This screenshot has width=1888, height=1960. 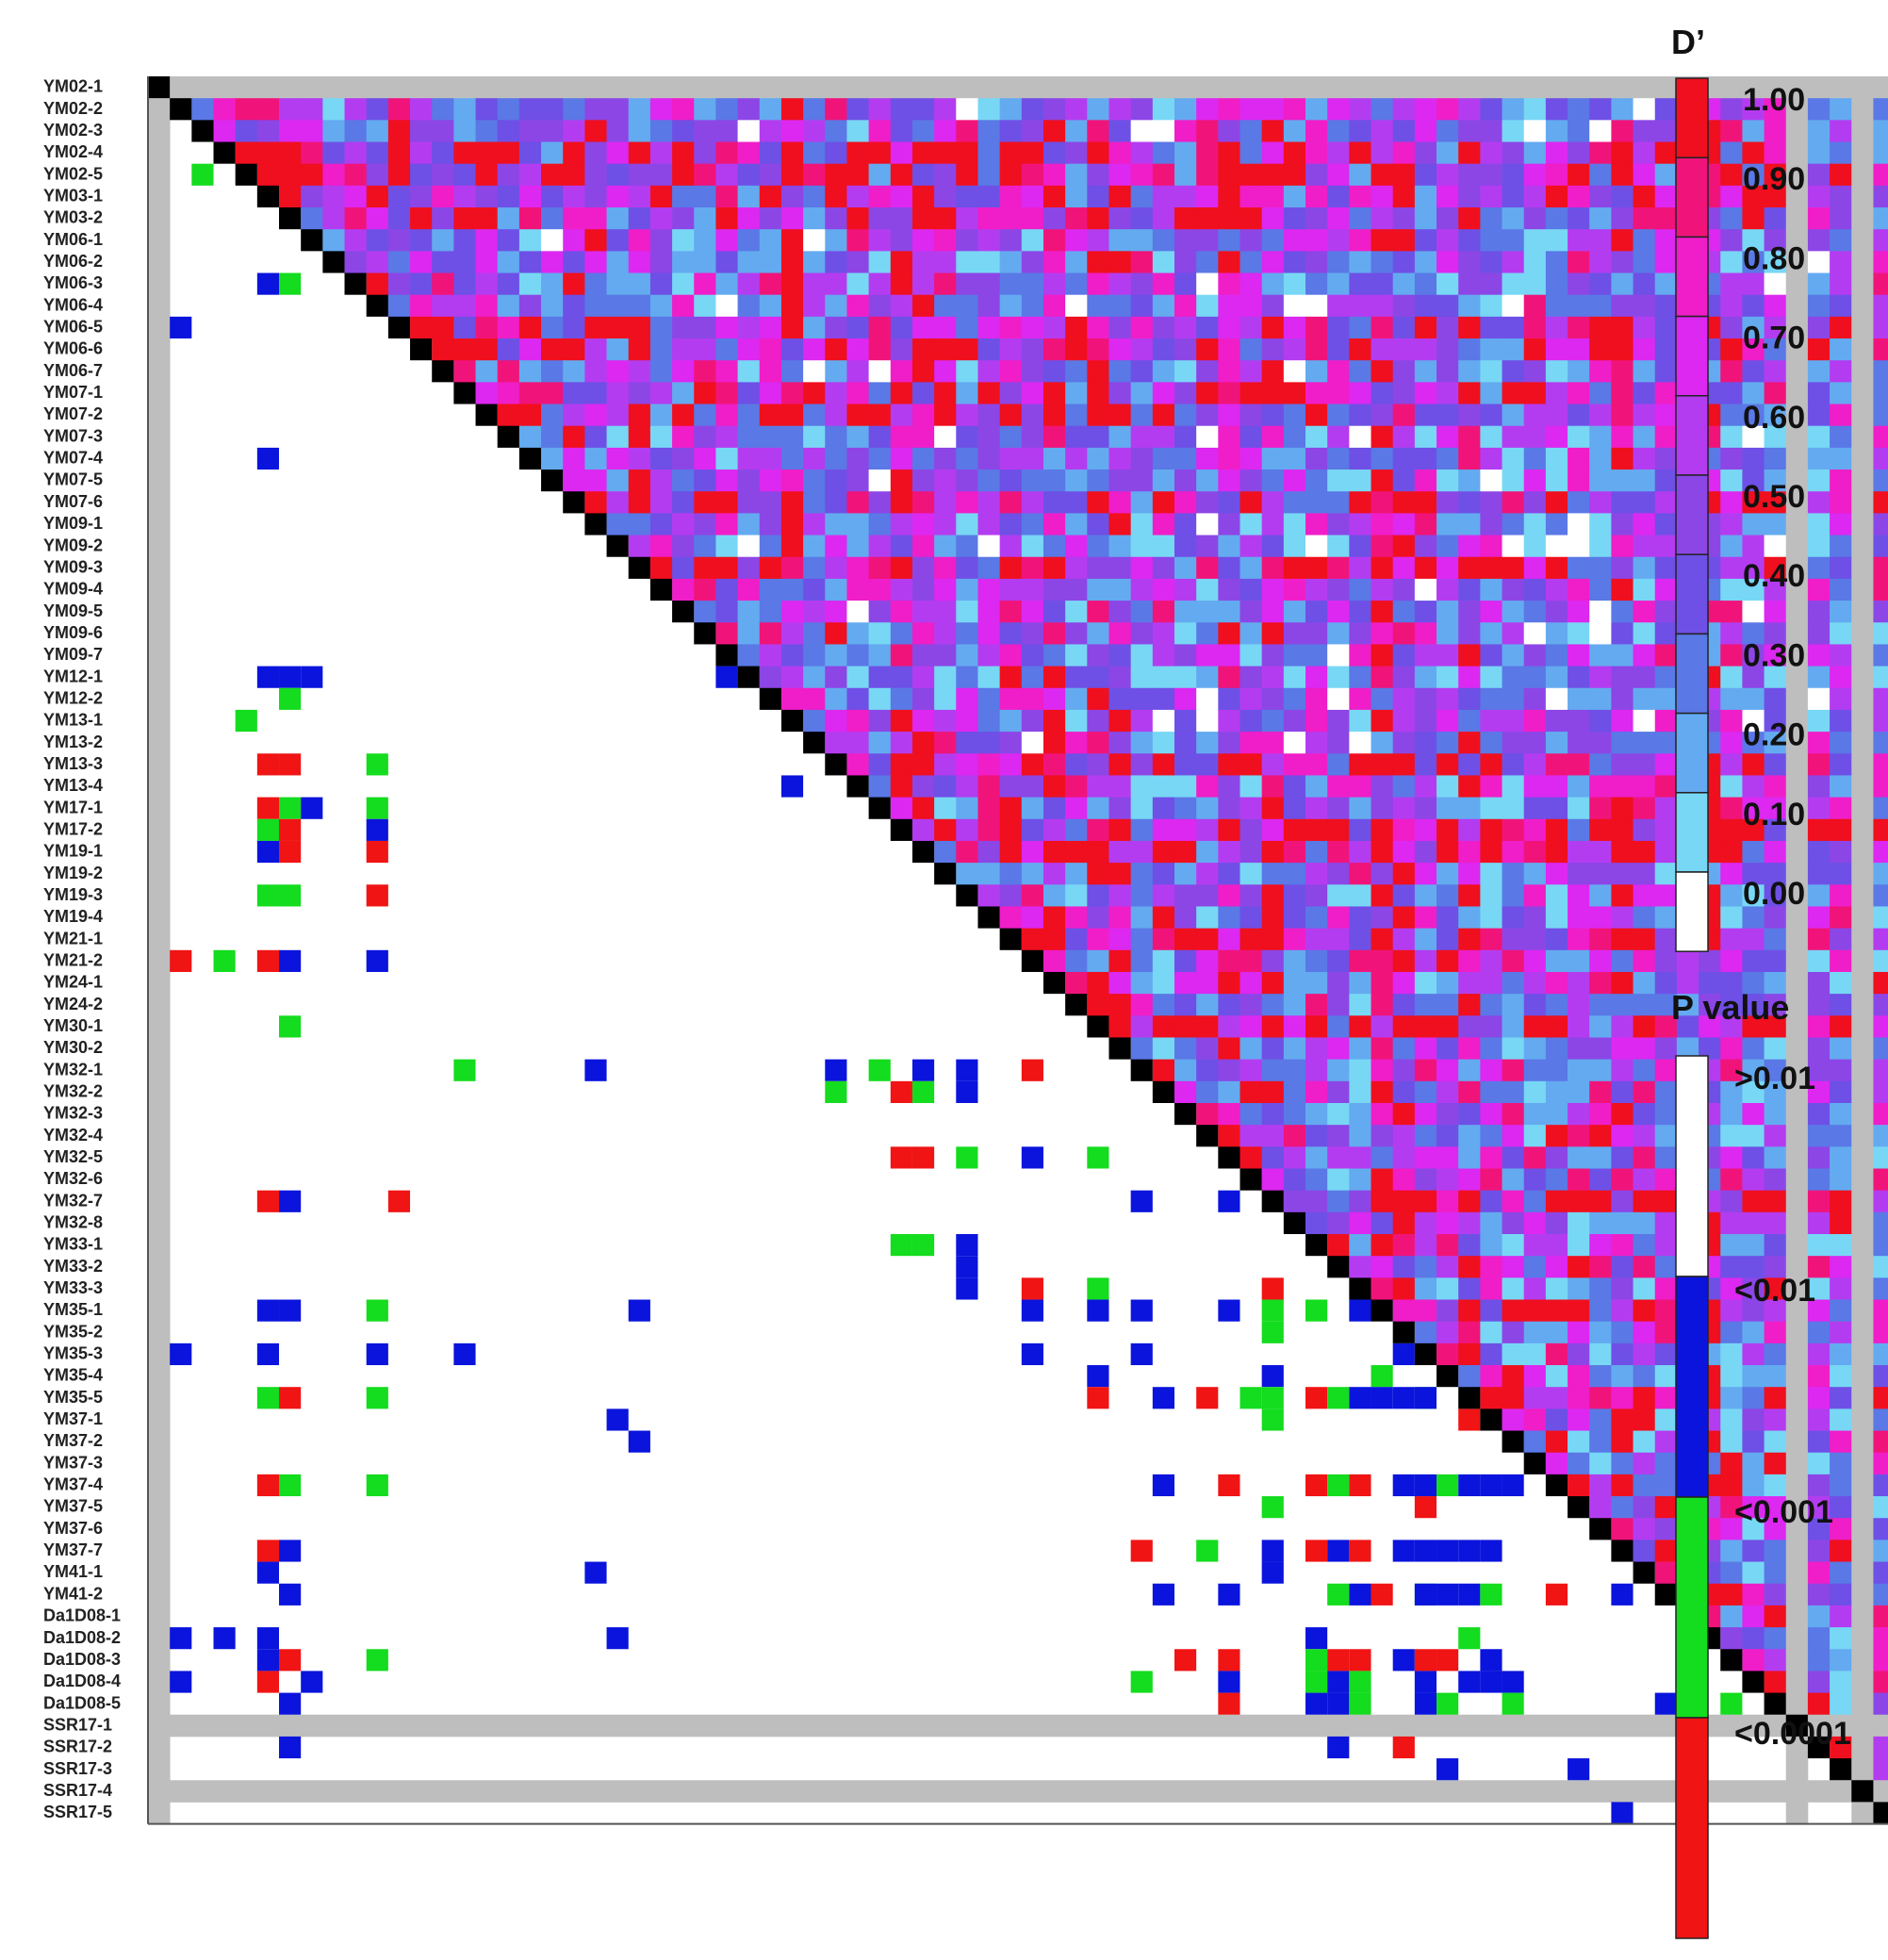 What do you see at coordinates (73, 261) in the screenshot?
I see `marker-label: YM06-2` at bounding box center [73, 261].